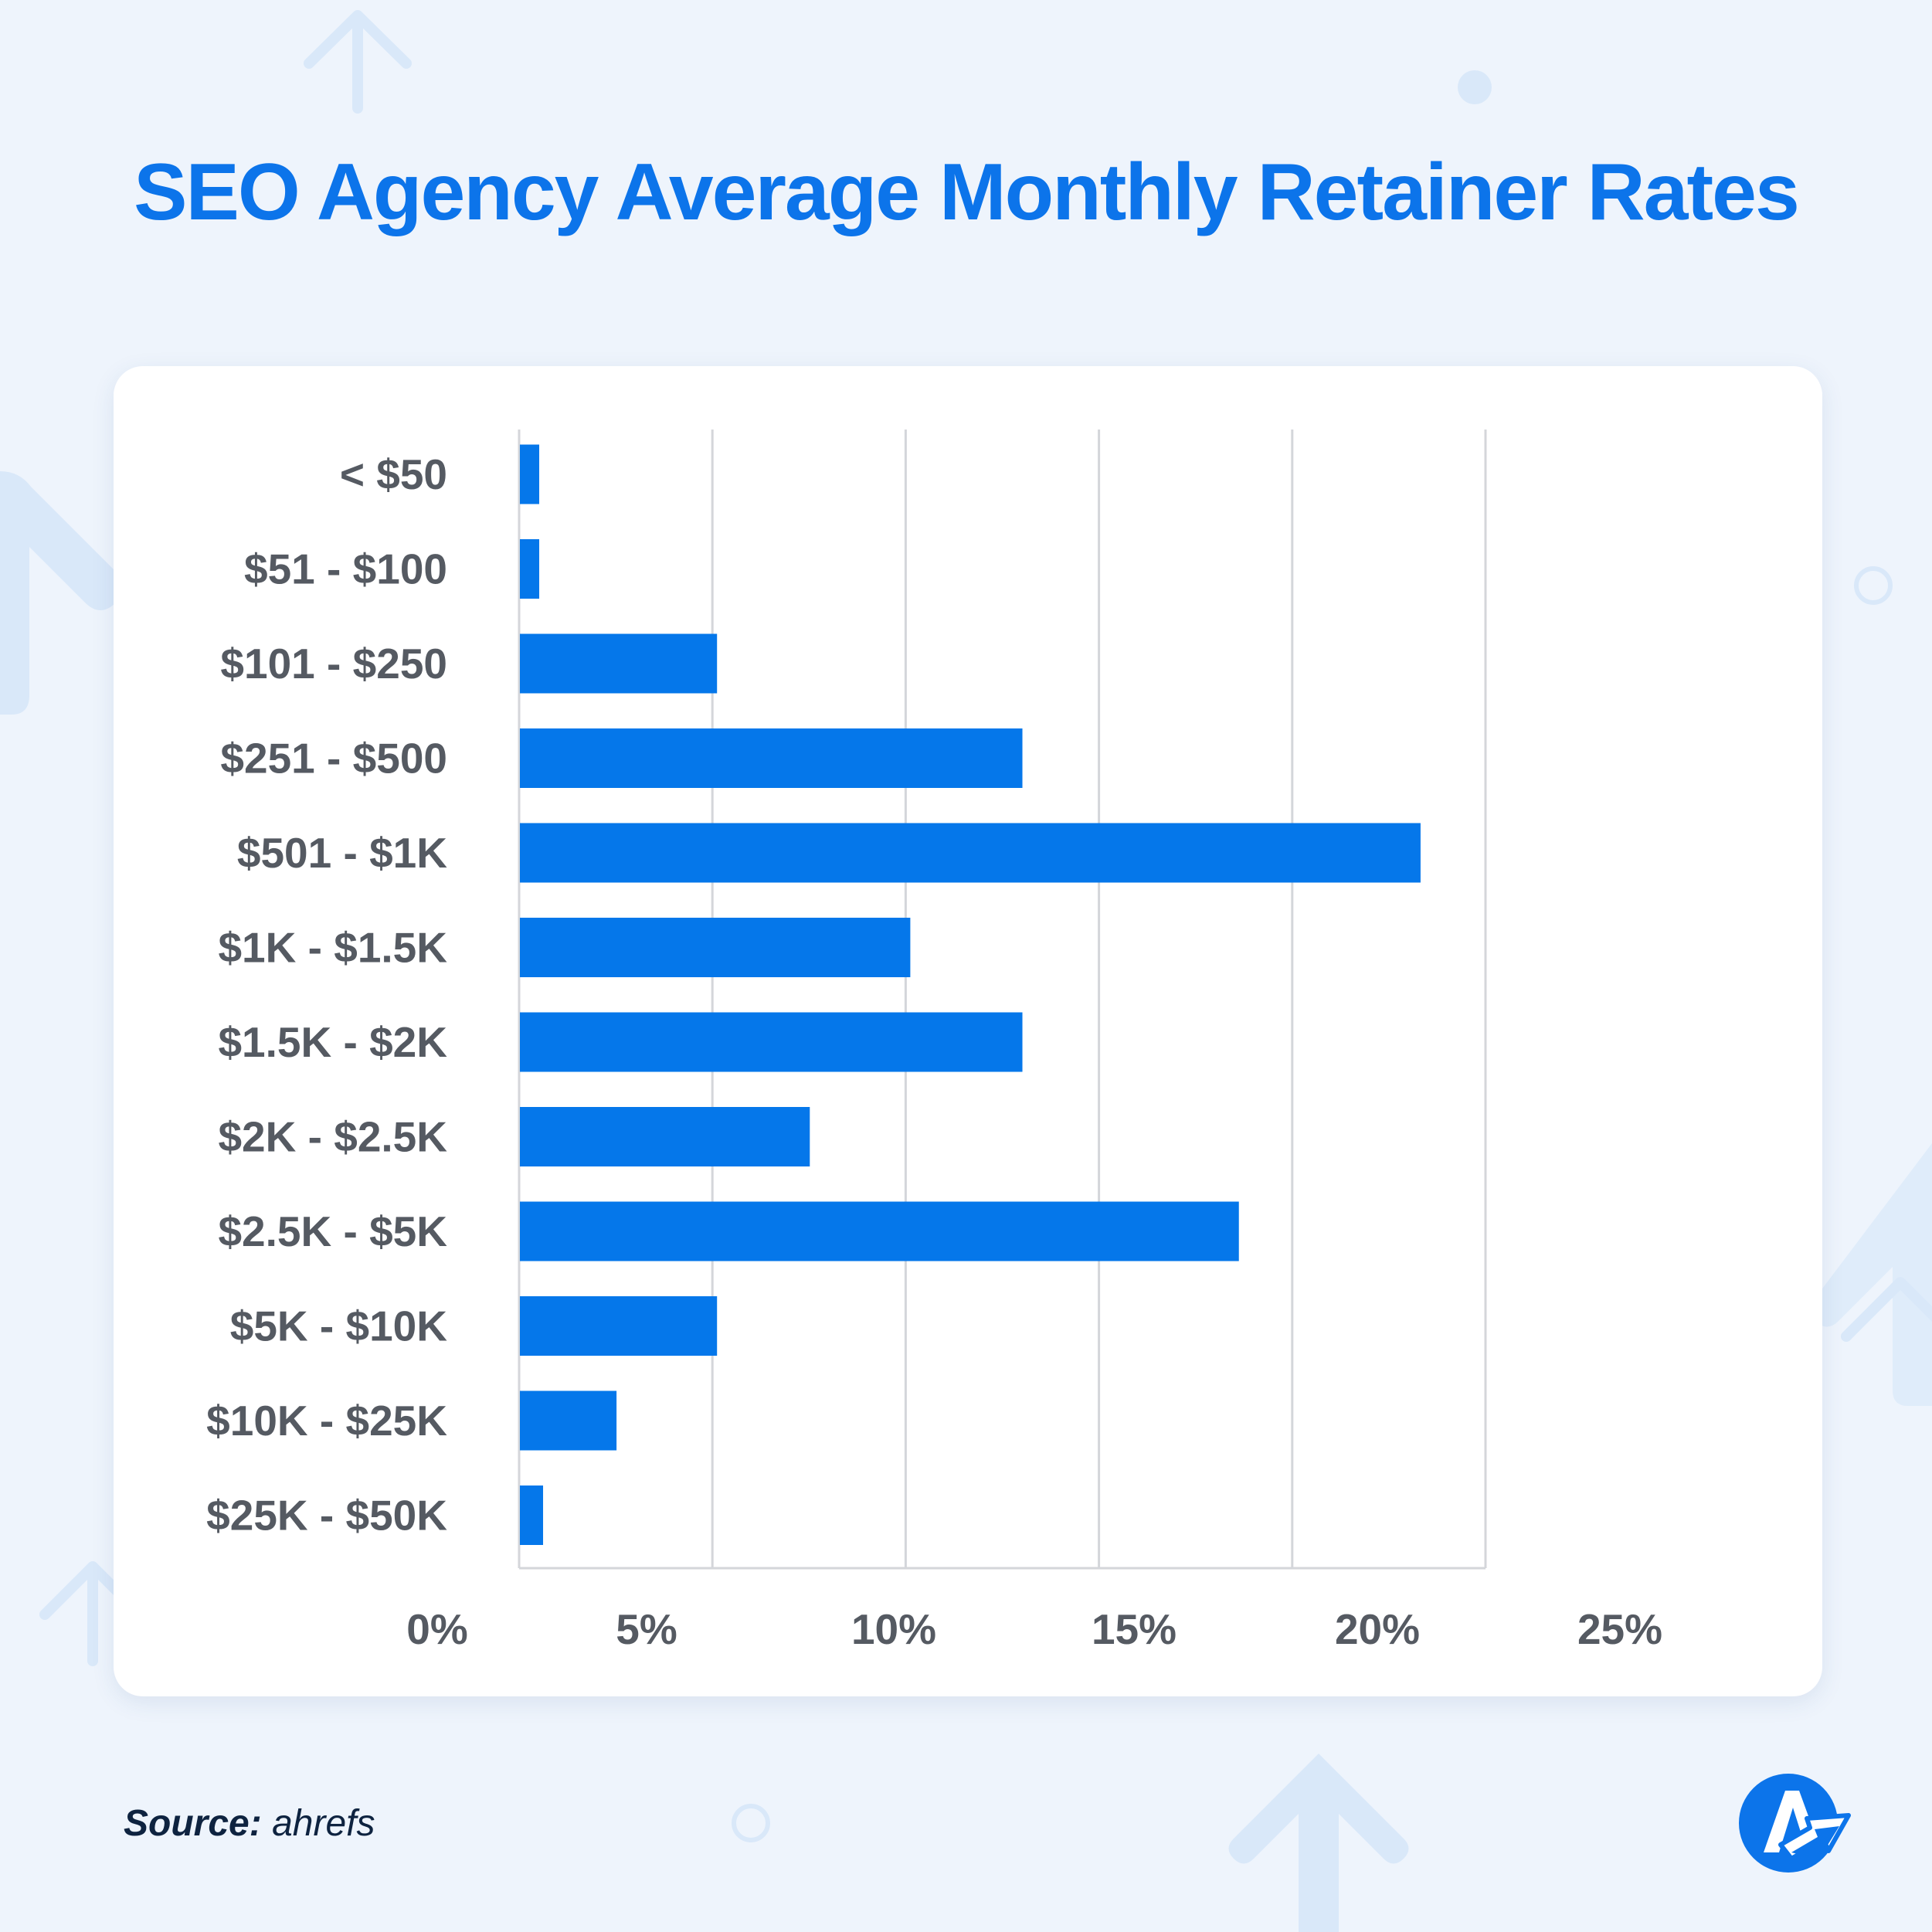  What do you see at coordinates (342, 853) in the screenshot?
I see `category-label: $501 - $1K` at bounding box center [342, 853].